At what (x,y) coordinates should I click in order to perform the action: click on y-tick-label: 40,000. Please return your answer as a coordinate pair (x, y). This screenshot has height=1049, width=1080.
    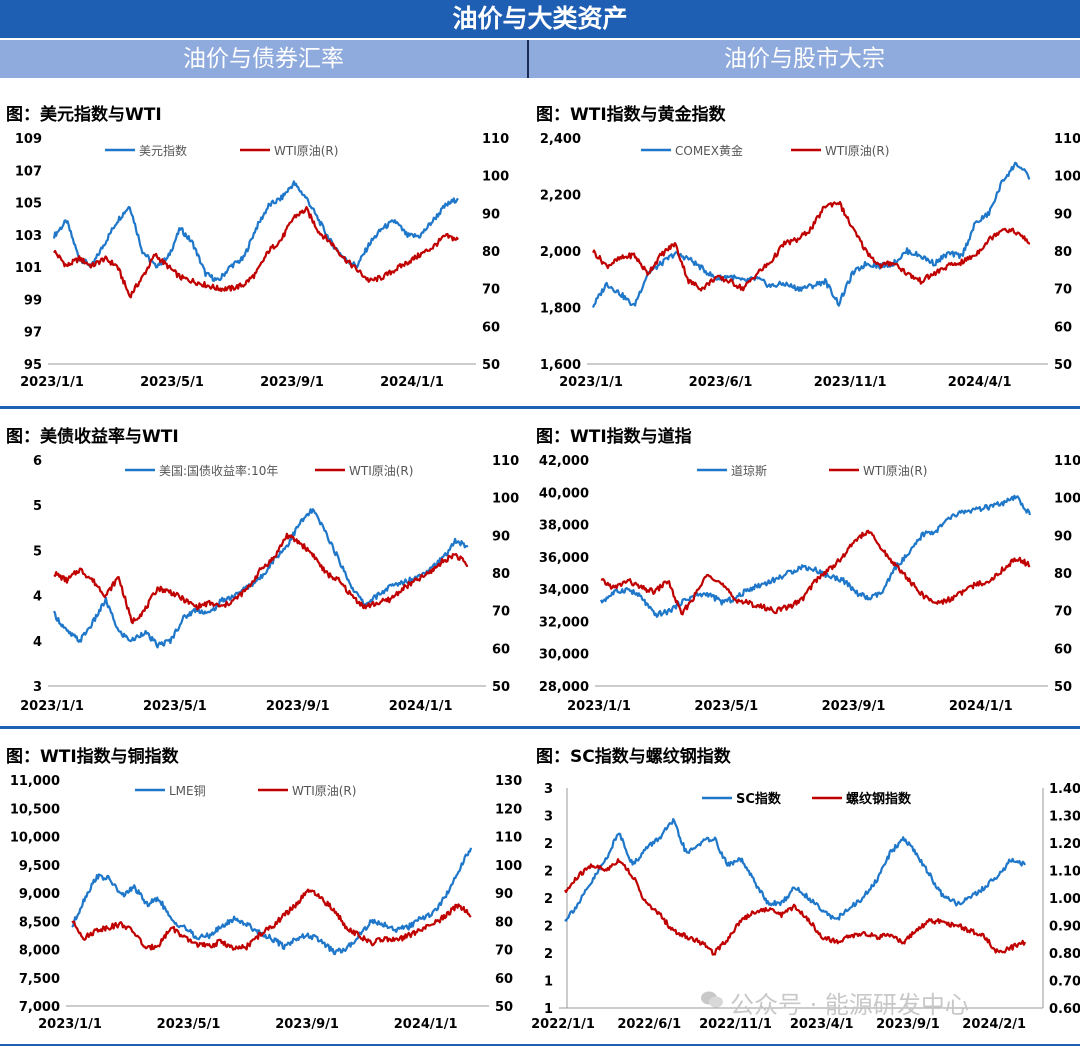
    Looking at the image, I should click on (564, 493).